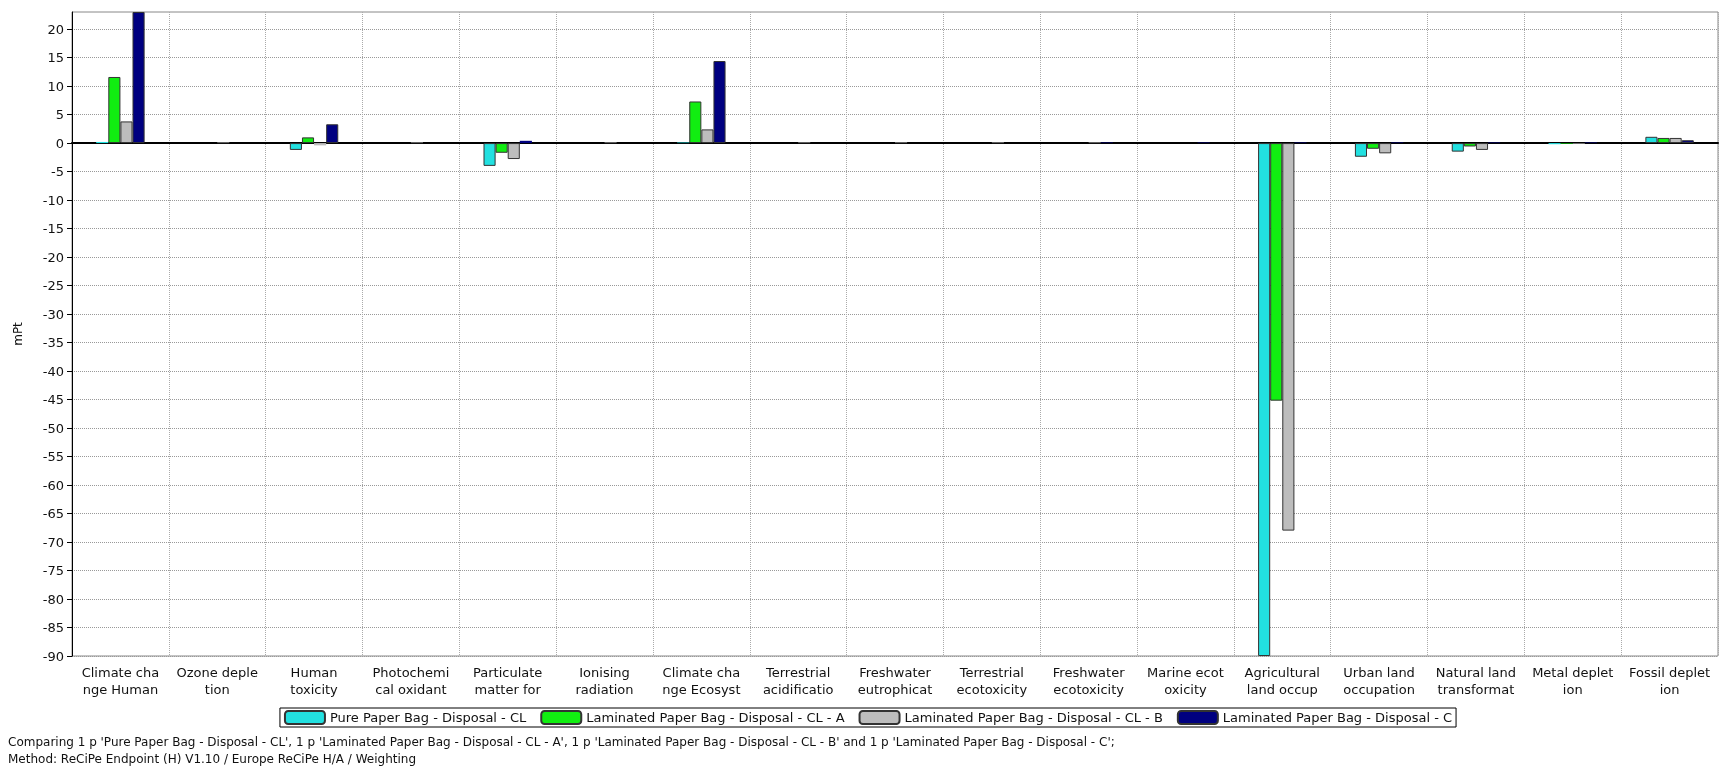  Describe the element at coordinates (53, 457) in the screenshot. I see `y-tick-label: -55` at that location.